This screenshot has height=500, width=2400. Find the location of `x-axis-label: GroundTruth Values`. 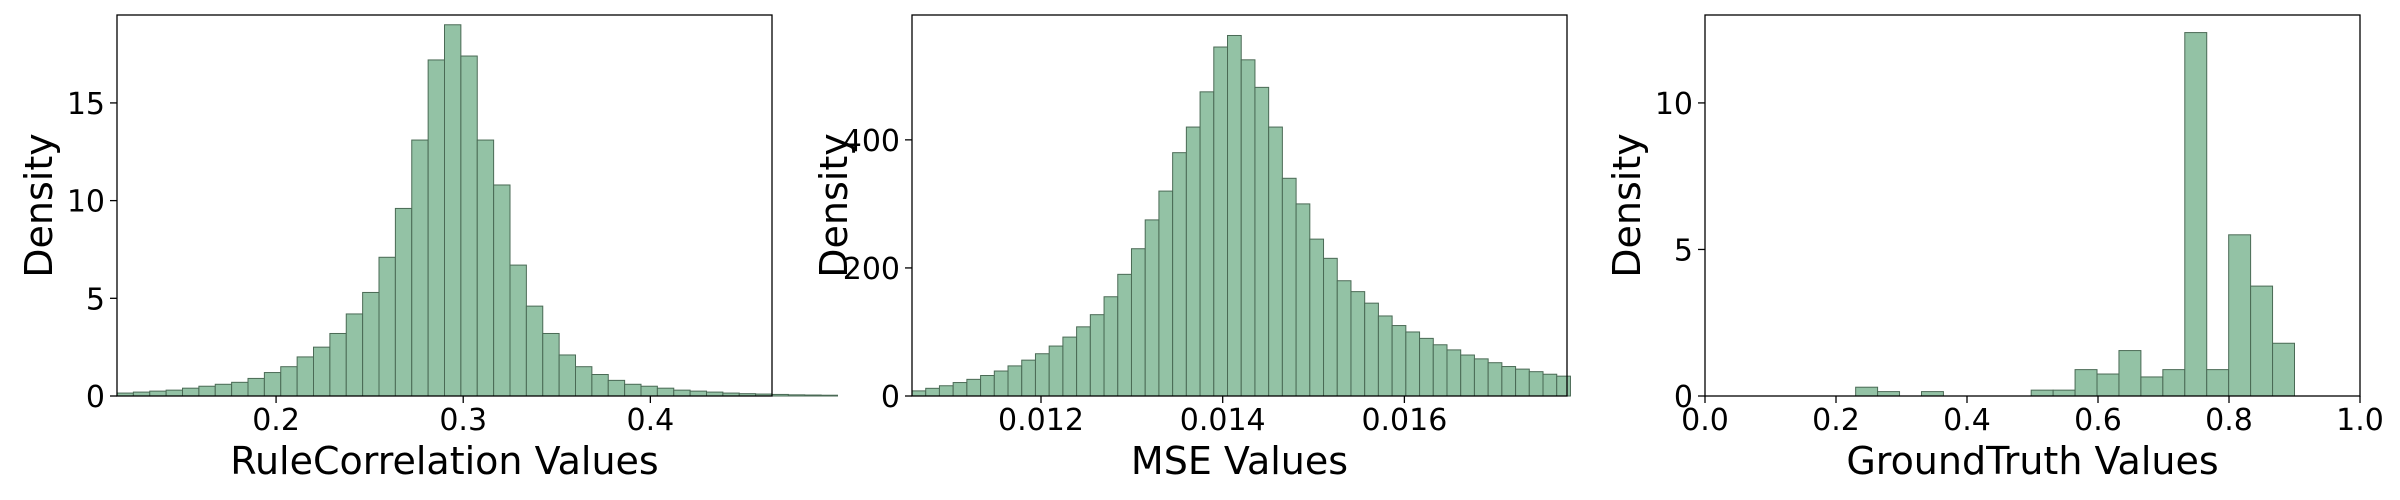

x-axis-label: GroundTruth Values is located at coordinates (2032, 461).